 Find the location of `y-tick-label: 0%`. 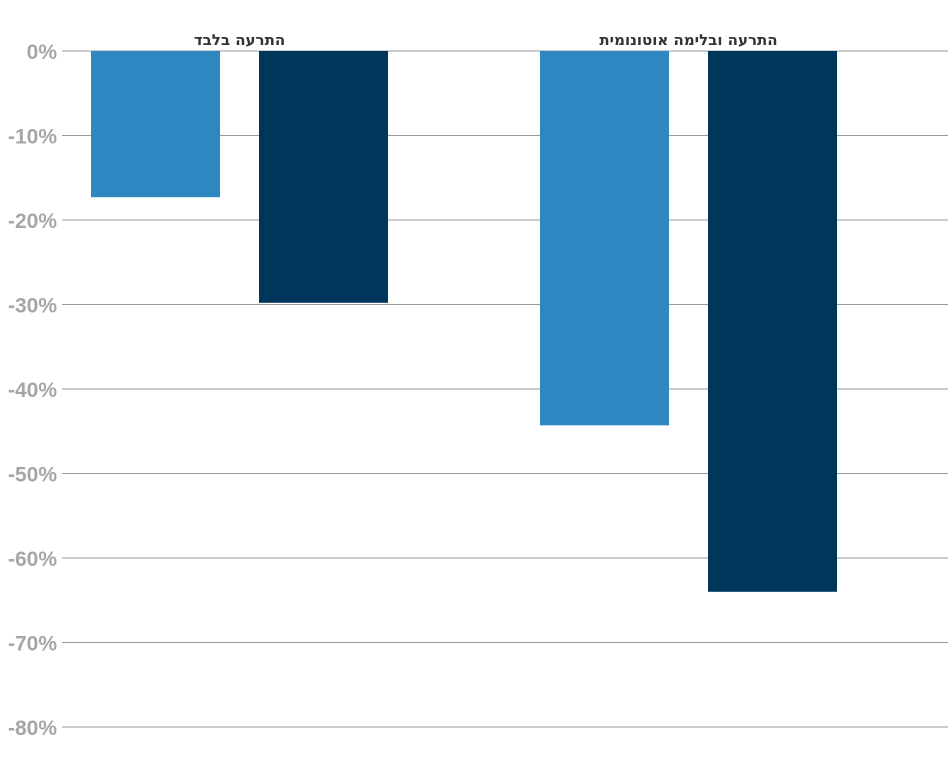

y-tick-label: 0% is located at coordinates (42, 52).